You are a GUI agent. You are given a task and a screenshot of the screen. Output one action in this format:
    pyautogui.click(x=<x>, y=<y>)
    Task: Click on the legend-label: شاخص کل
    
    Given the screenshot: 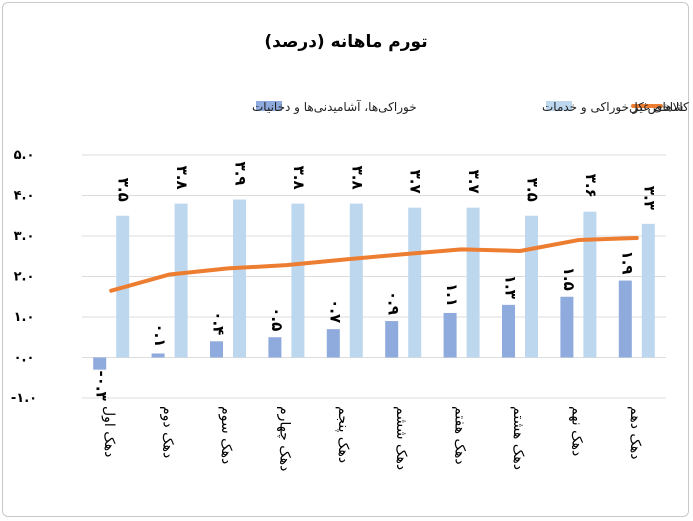 What is the action you would take?
    pyautogui.click(x=656, y=107)
    